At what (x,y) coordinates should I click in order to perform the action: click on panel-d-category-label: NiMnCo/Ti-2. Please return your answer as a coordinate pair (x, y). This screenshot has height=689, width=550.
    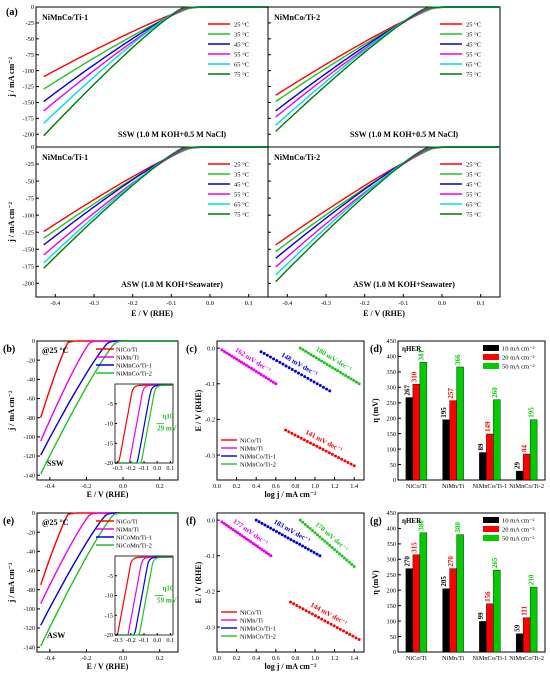
    Looking at the image, I should click on (526, 486).